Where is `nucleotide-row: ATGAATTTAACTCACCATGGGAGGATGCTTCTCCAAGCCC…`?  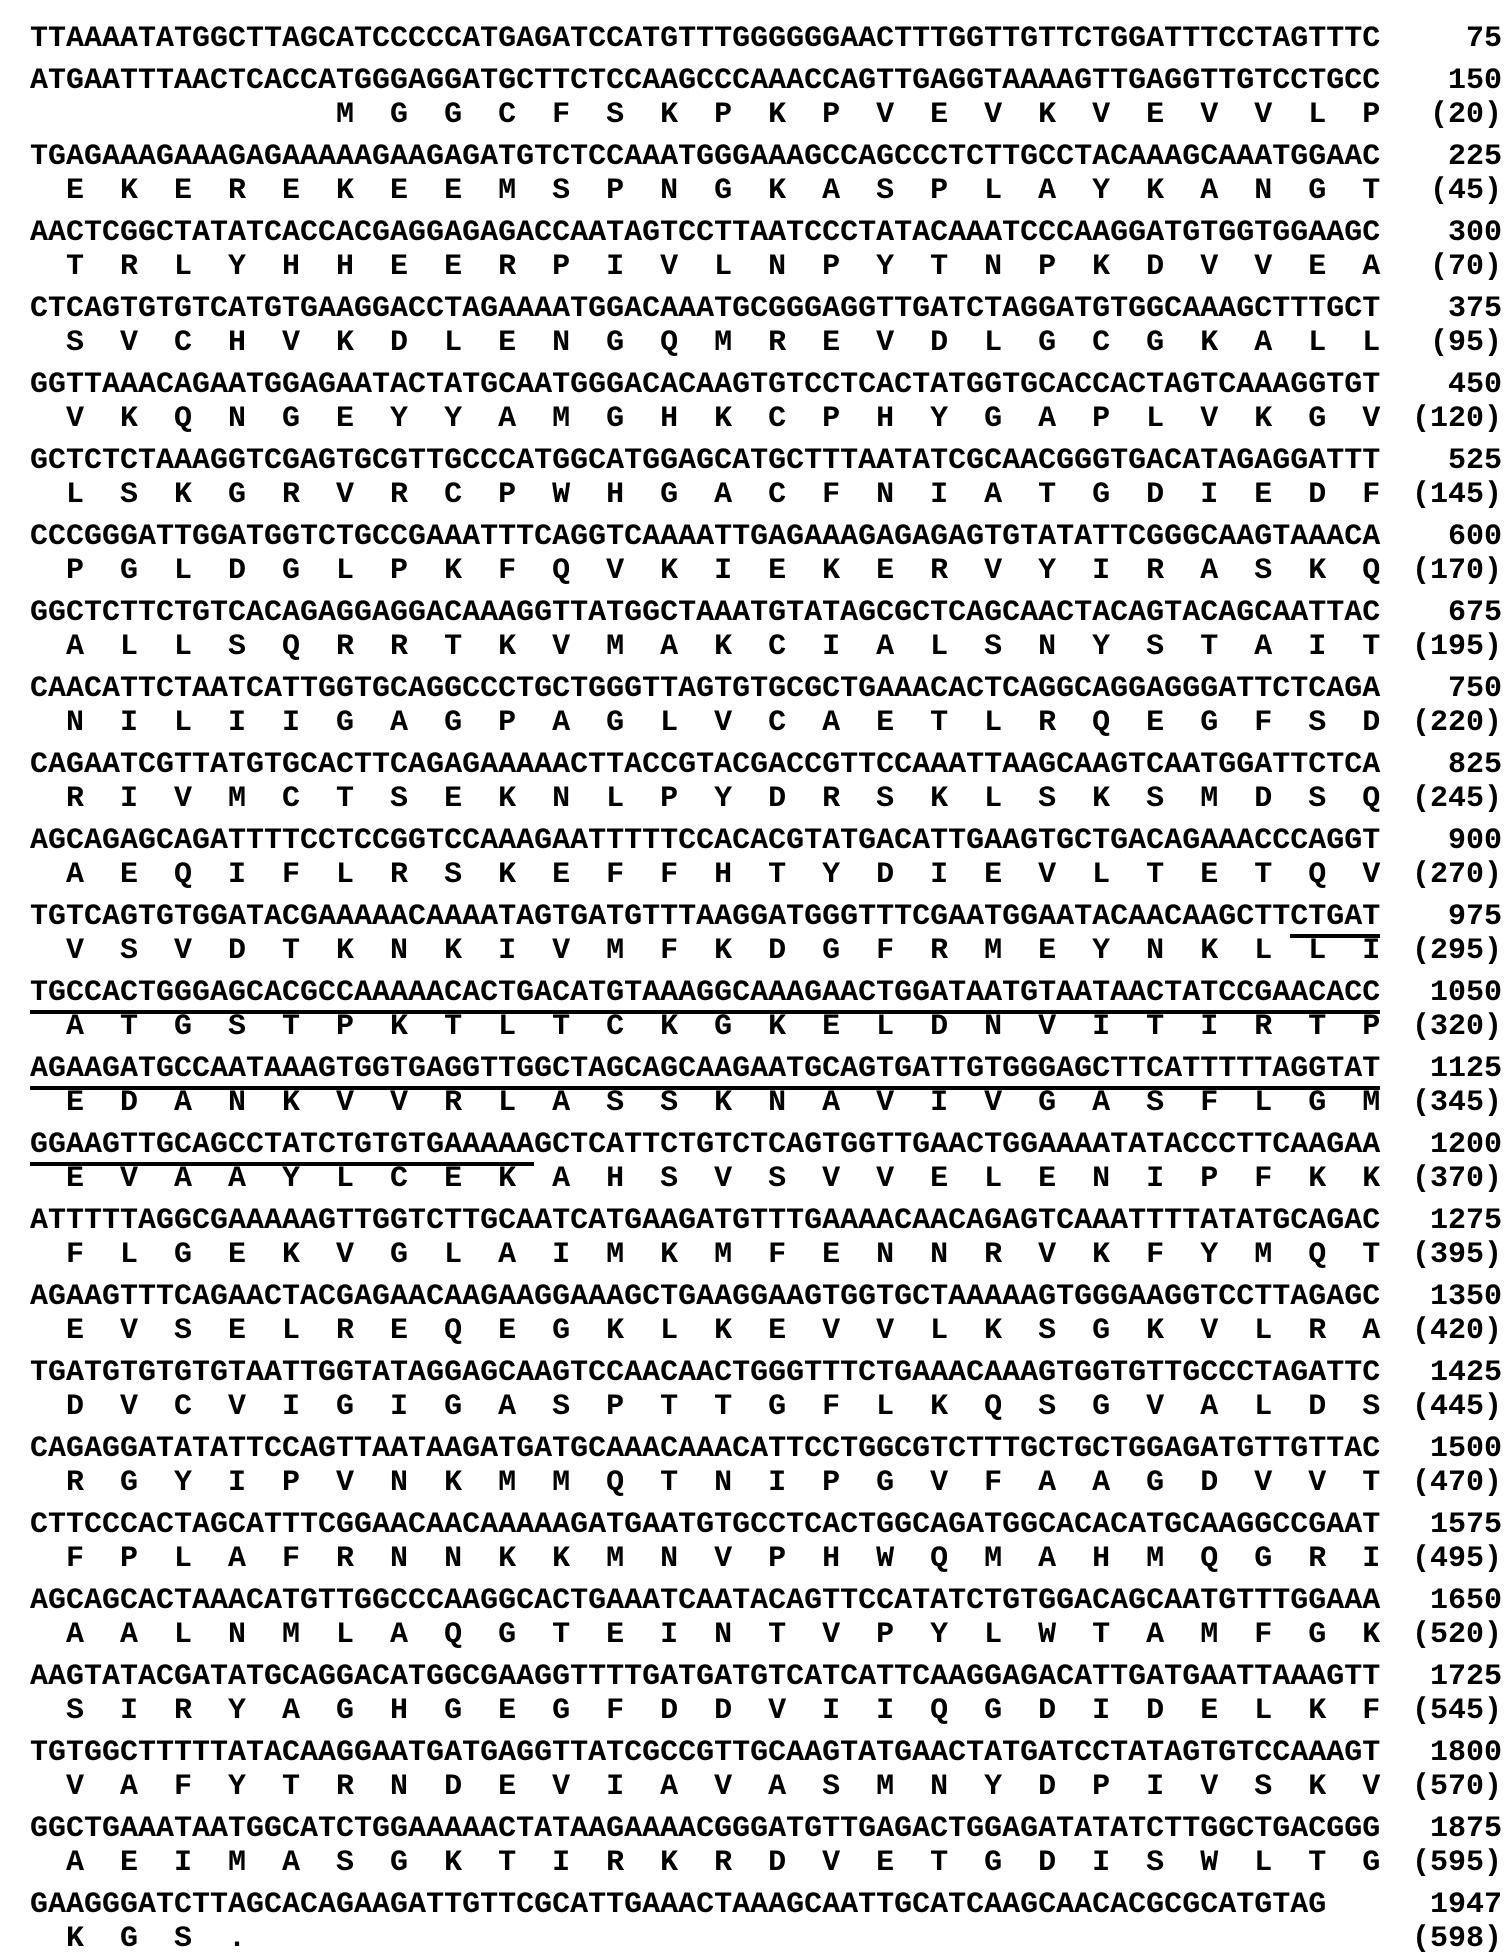 nucleotide-row: ATGAATTTAACTCACCATGGGAGGATGCTTCTCCAAGCCC… is located at coordinates (769, 81).